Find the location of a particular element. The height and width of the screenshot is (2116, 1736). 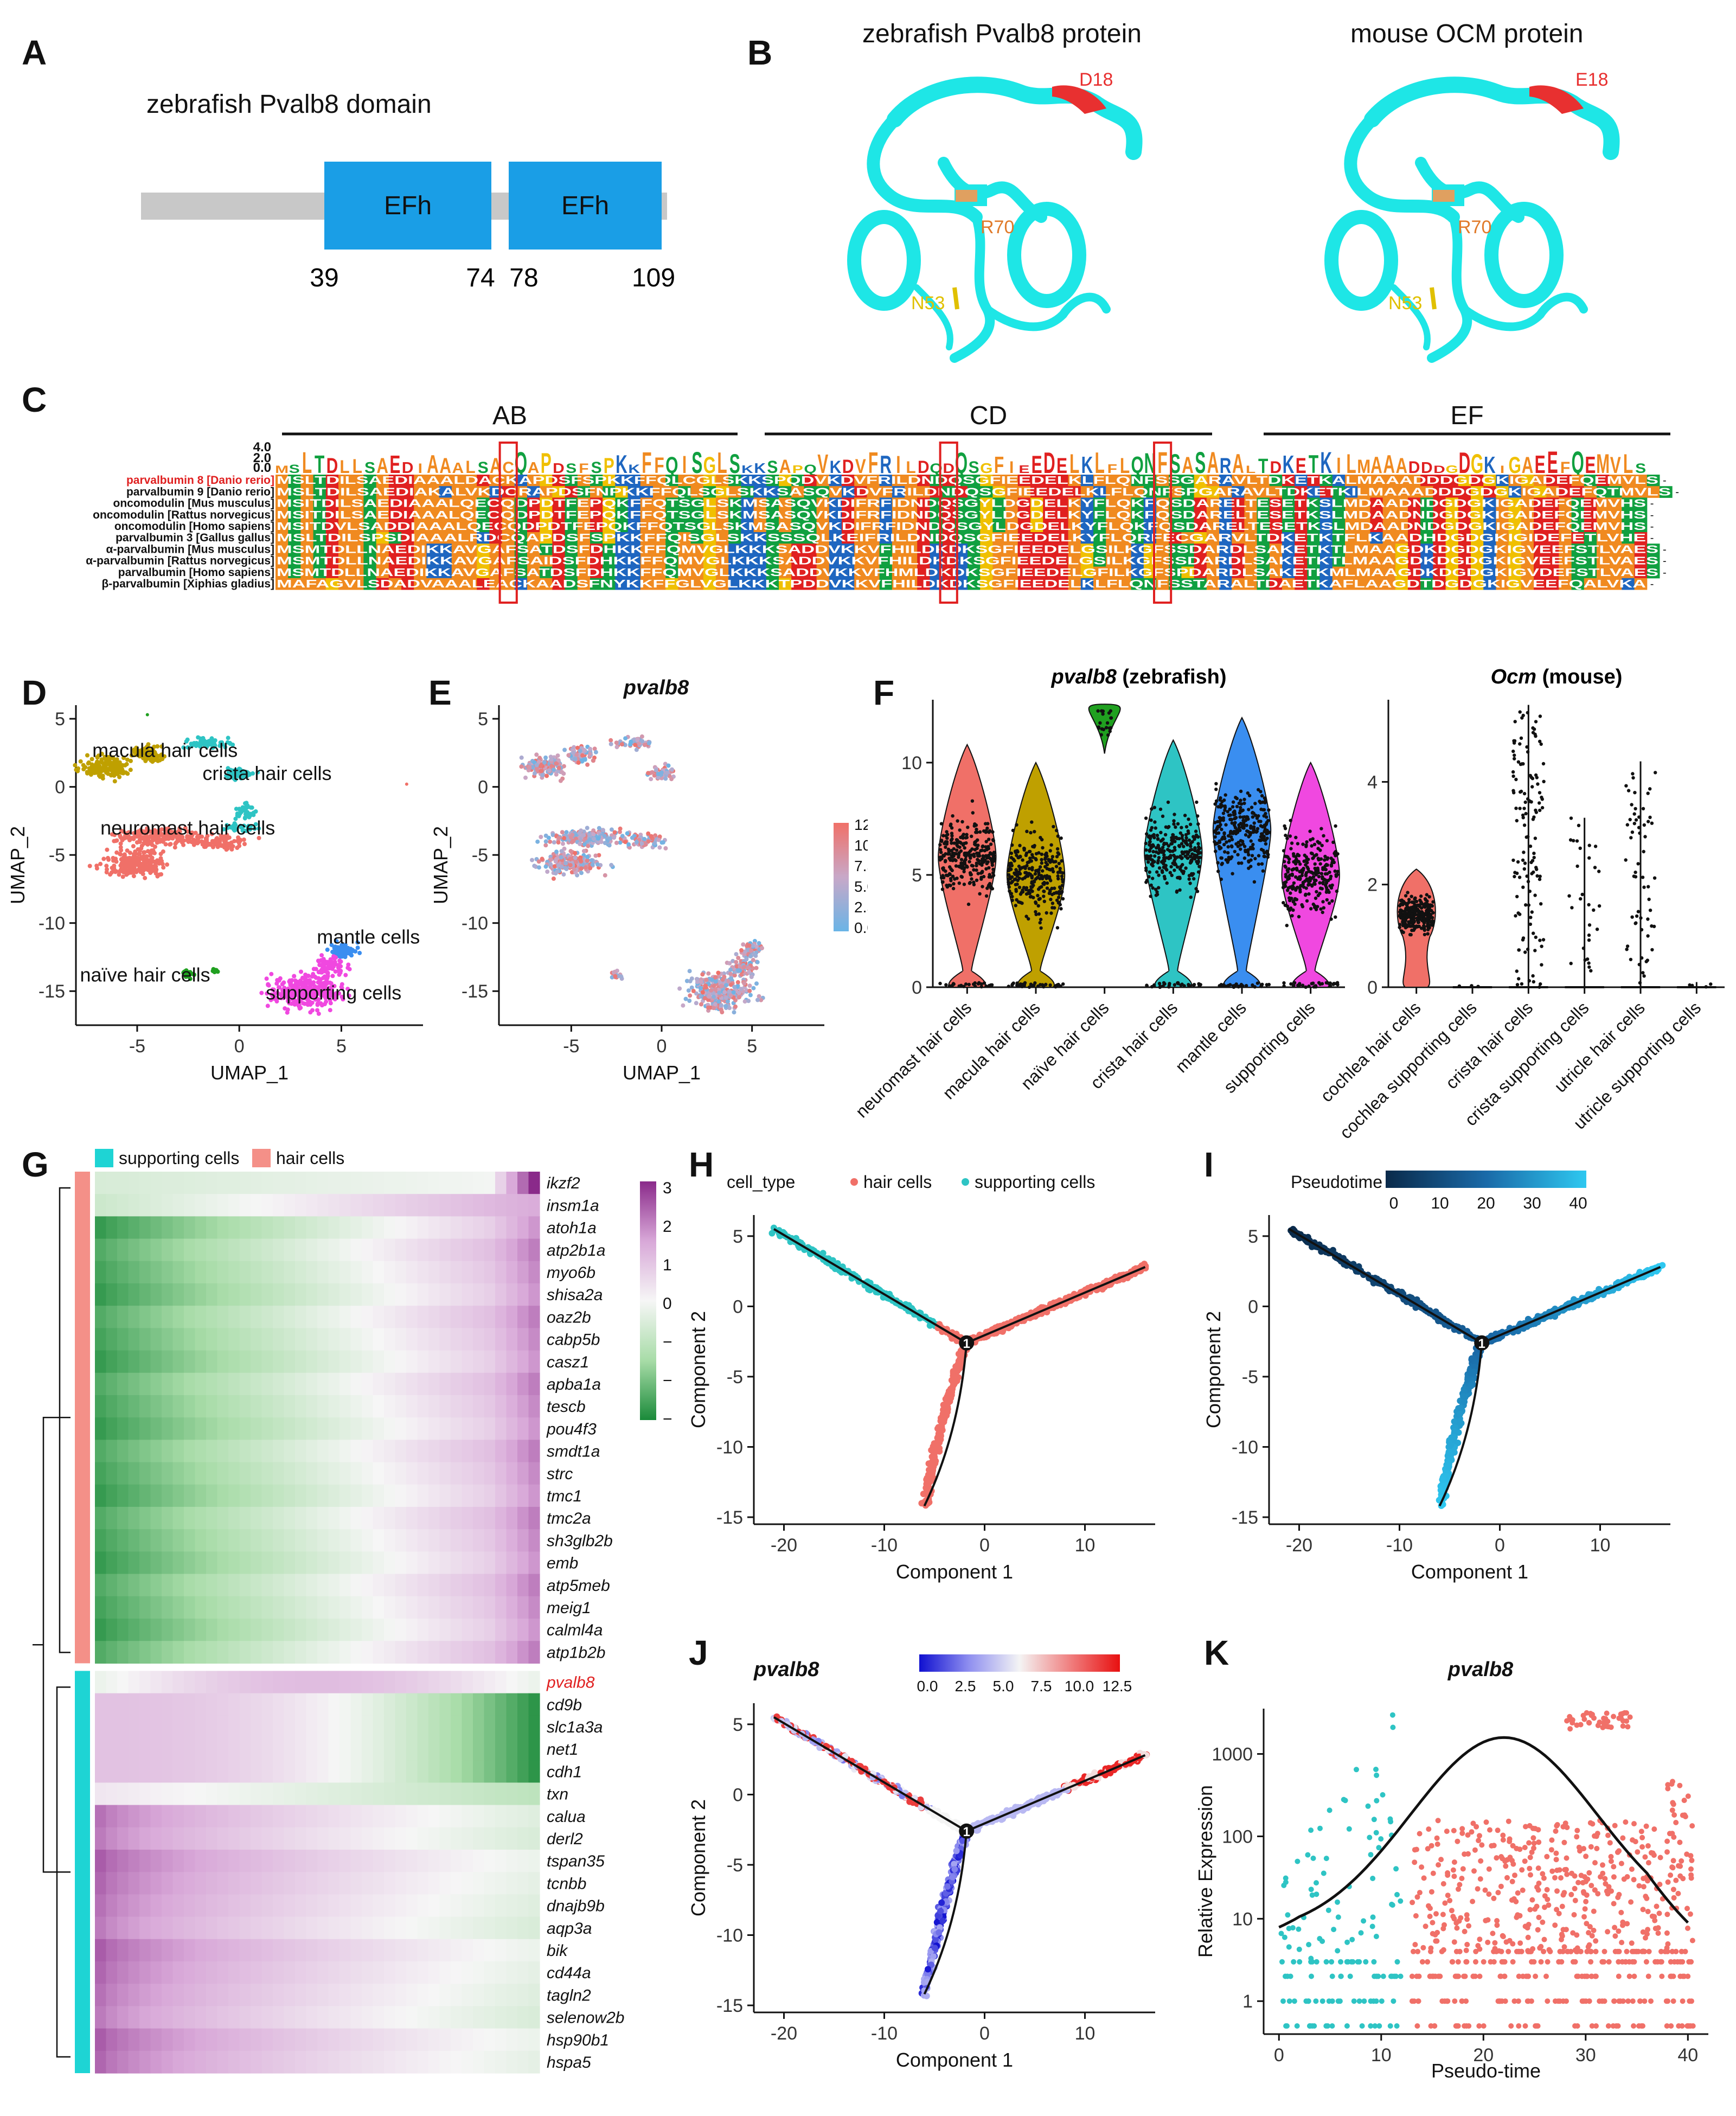

sequence-name: parvalbumin 9 [Danio rerio] is located at coordinates (200, 491).